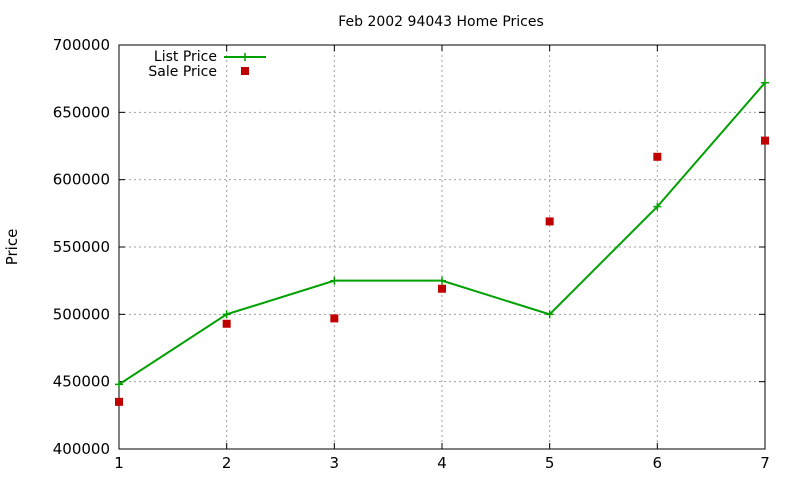 The image size is (800, 480). What do you see at coordinates (81, 180) in the screenshot?
I see `y-tick-label: 600000` at bounding box center [81, 180].